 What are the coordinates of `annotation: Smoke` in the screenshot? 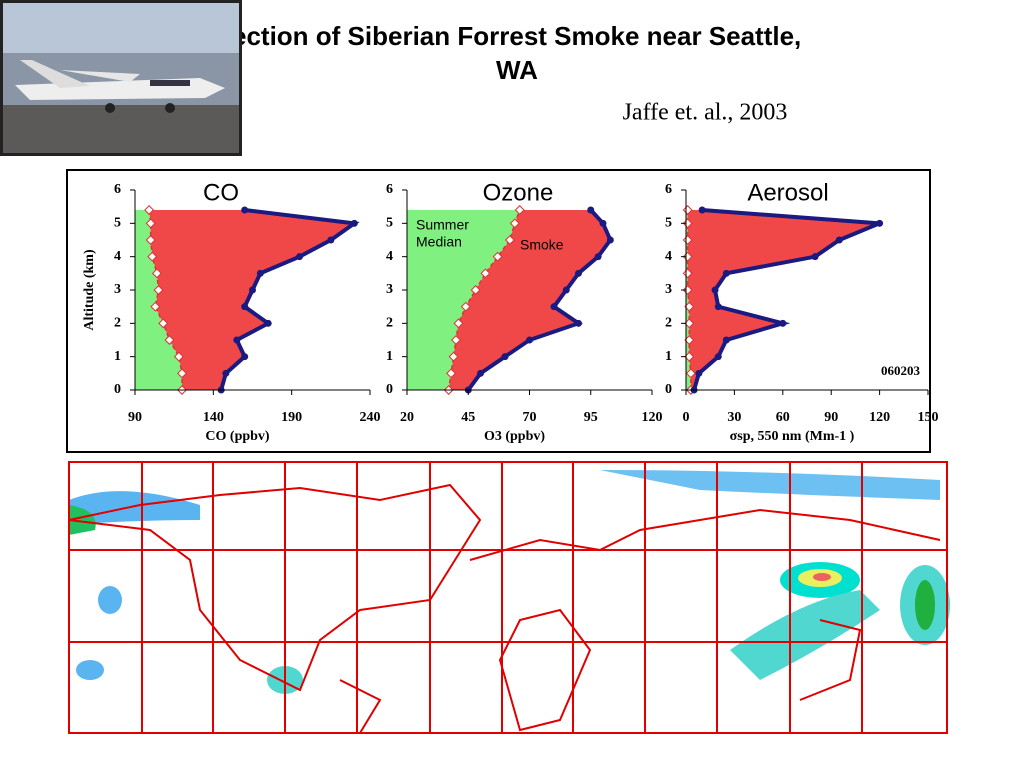 It's located at (542, 245).